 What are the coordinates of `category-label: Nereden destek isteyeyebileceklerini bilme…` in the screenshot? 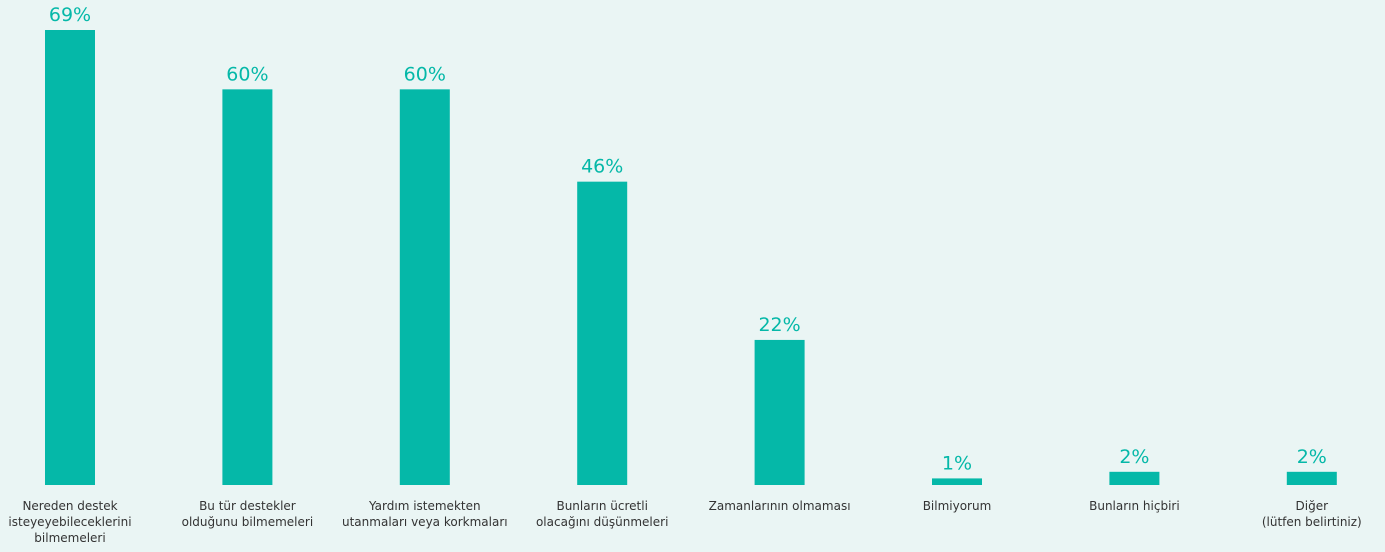 It's located at (69, 522).